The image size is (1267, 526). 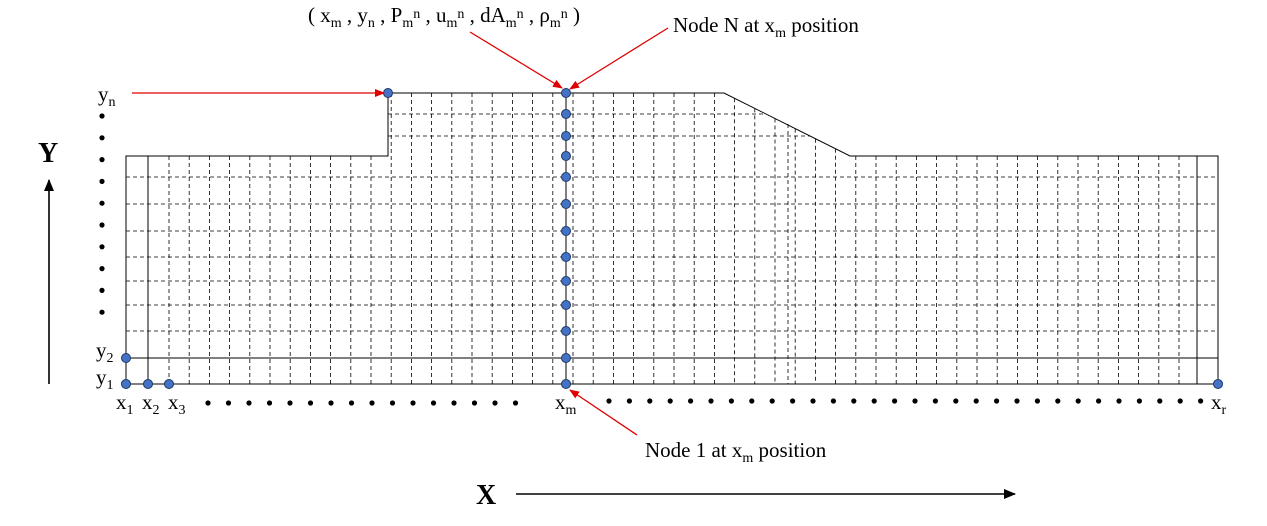 What do you see at coordinates (177, 404) in the screenshot?
I see `x-3-label: x3` at bounding box center [177, 404].